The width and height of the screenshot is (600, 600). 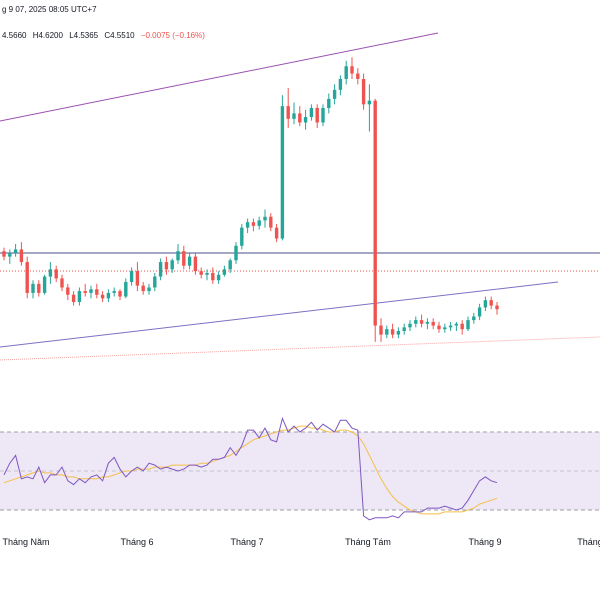 What do you see at coordinates (14, 35) in the screenshot?
I see `header-open: 4.5660` at bounding box center [14, 35].